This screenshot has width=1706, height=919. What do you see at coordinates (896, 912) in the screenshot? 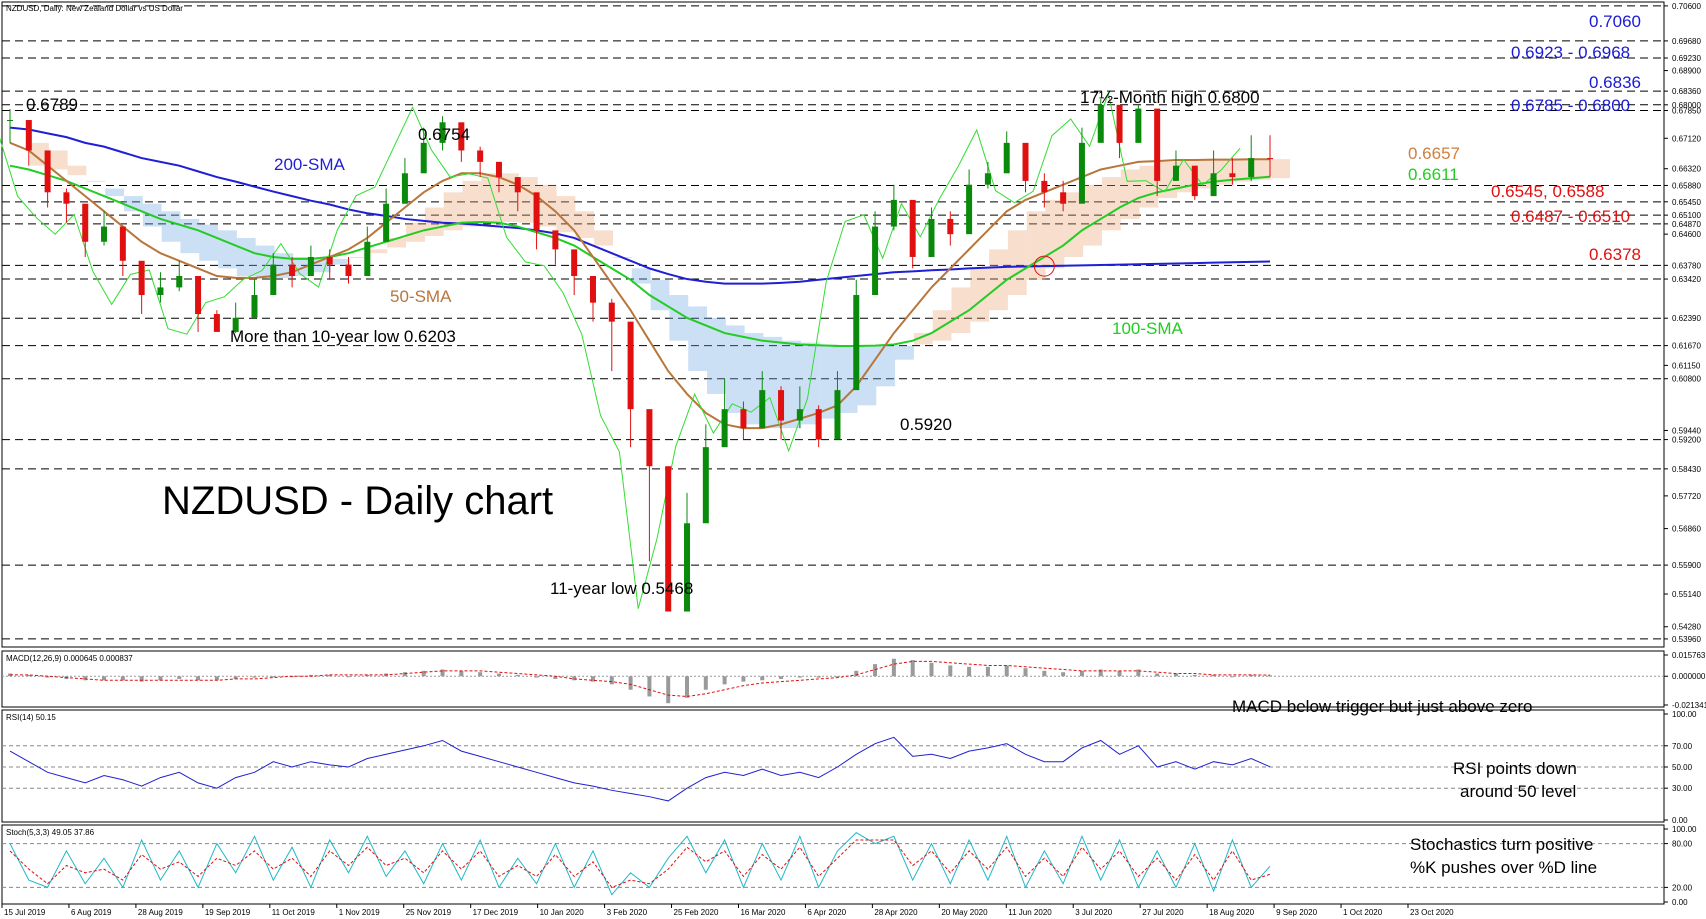
I see `xtick-label-13: 28 Apr 2020` at bounding box center [896, 912].